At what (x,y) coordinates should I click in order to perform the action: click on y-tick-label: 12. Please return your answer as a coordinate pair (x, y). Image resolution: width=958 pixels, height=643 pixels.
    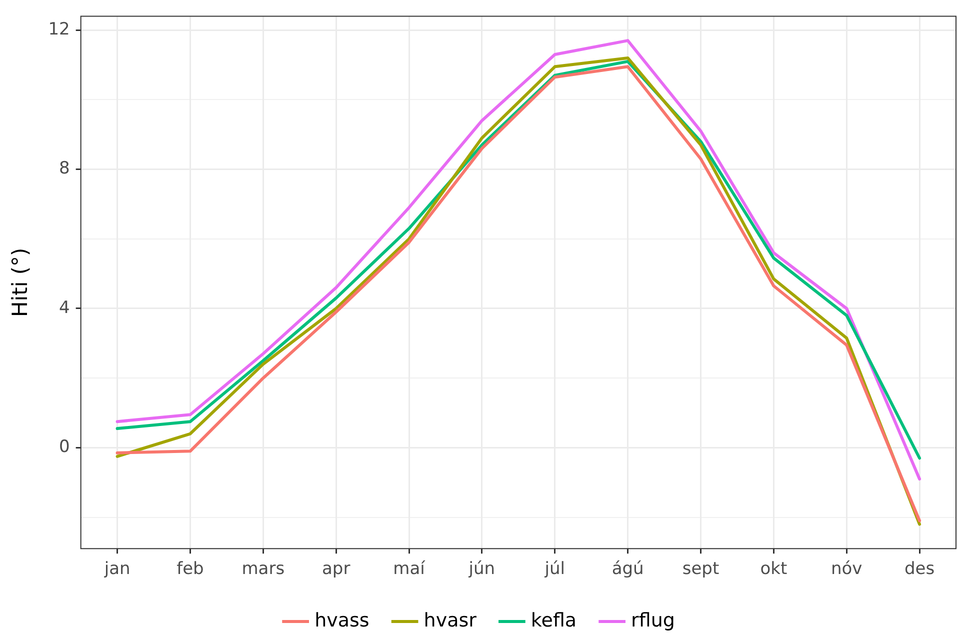
    Looking at the image, I should click on (59, 30).